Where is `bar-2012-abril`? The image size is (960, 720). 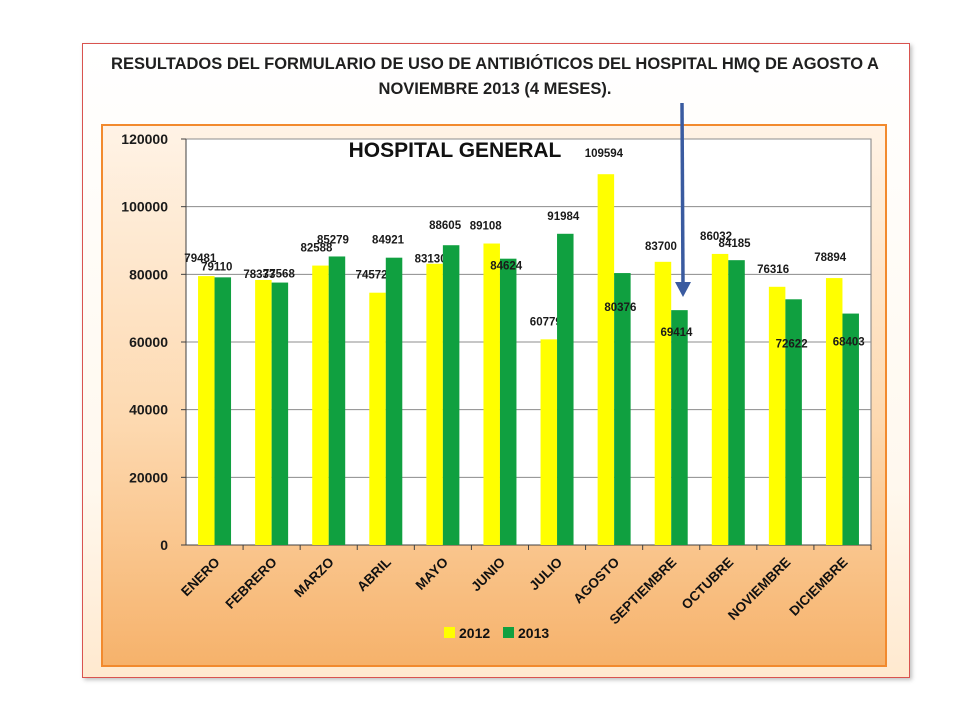 bar-2012-abril is located at coordinates (377, 418).